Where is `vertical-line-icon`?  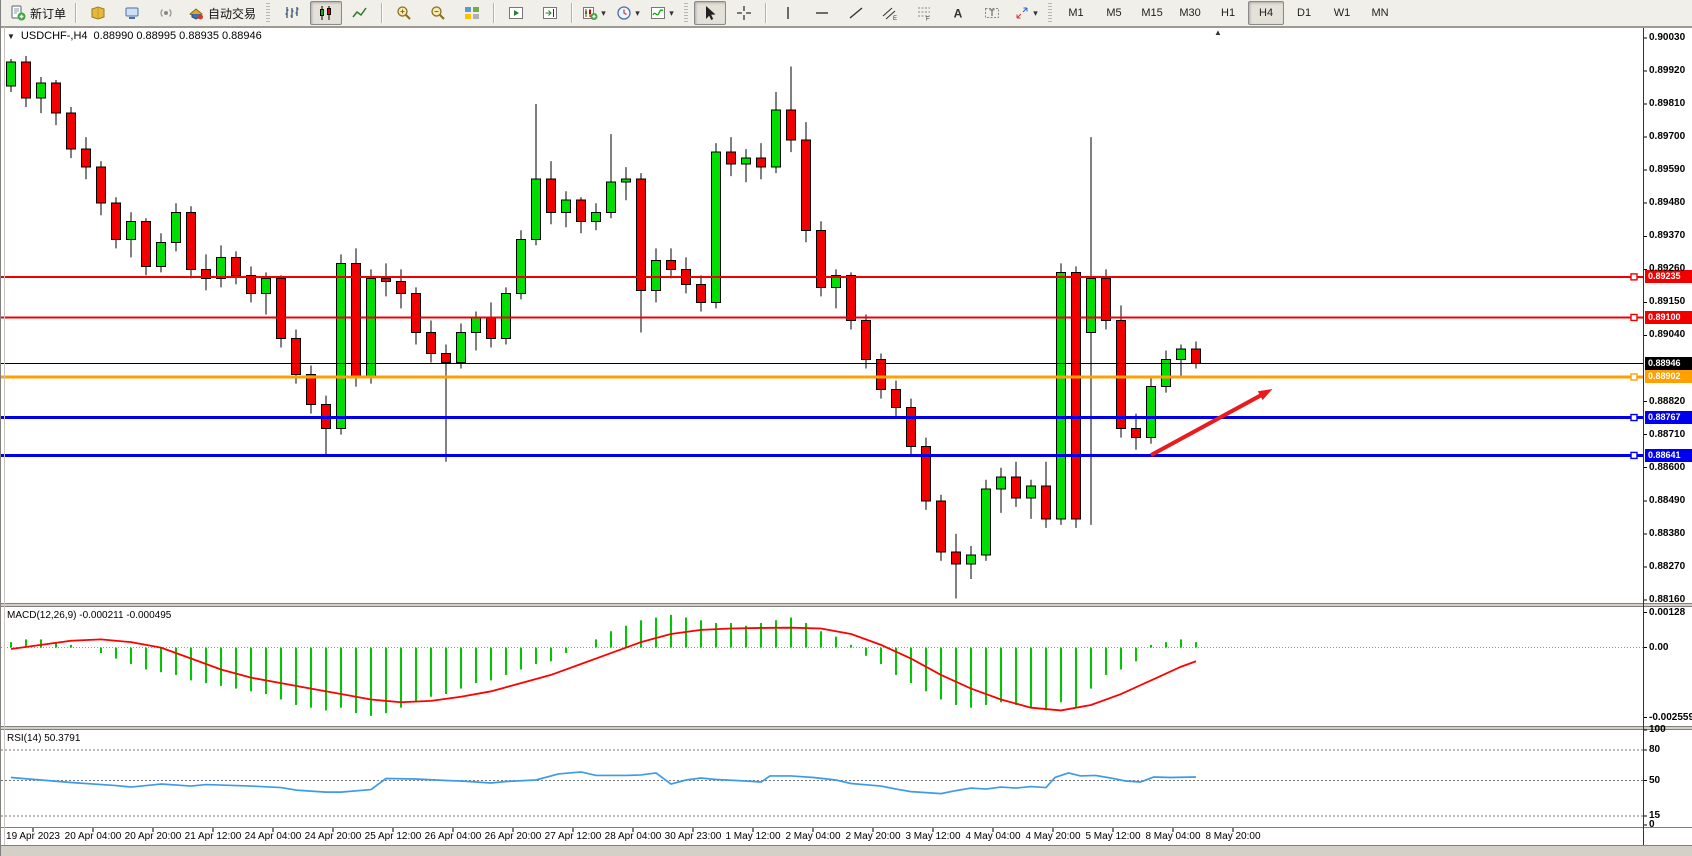
vertical-line-icon is located at coordinates (788, 13).